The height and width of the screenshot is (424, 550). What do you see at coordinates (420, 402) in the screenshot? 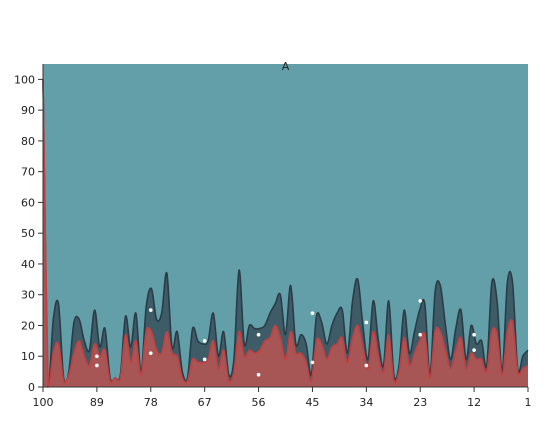
I see `x-tick-label-23: 23` at bounding box center [420, 402].